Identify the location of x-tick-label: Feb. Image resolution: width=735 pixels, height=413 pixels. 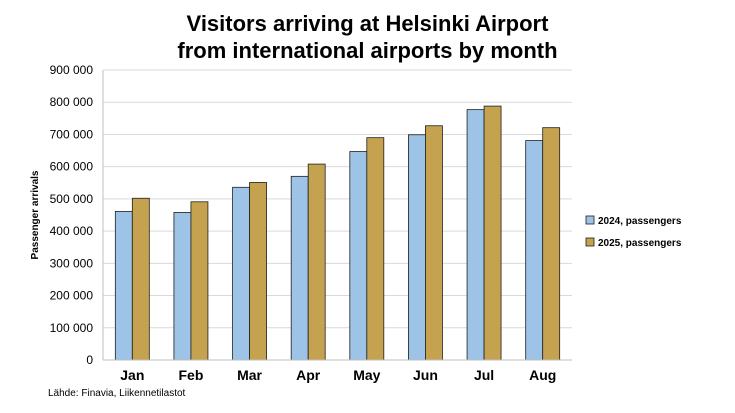
(190, 375).